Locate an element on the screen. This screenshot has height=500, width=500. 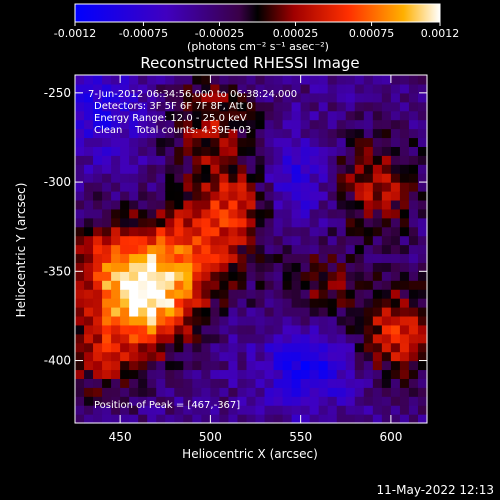
info-detectors: Detectors: 3F 5F 6F 7F 8F, Att 0 is located at coordinates (173, 106).